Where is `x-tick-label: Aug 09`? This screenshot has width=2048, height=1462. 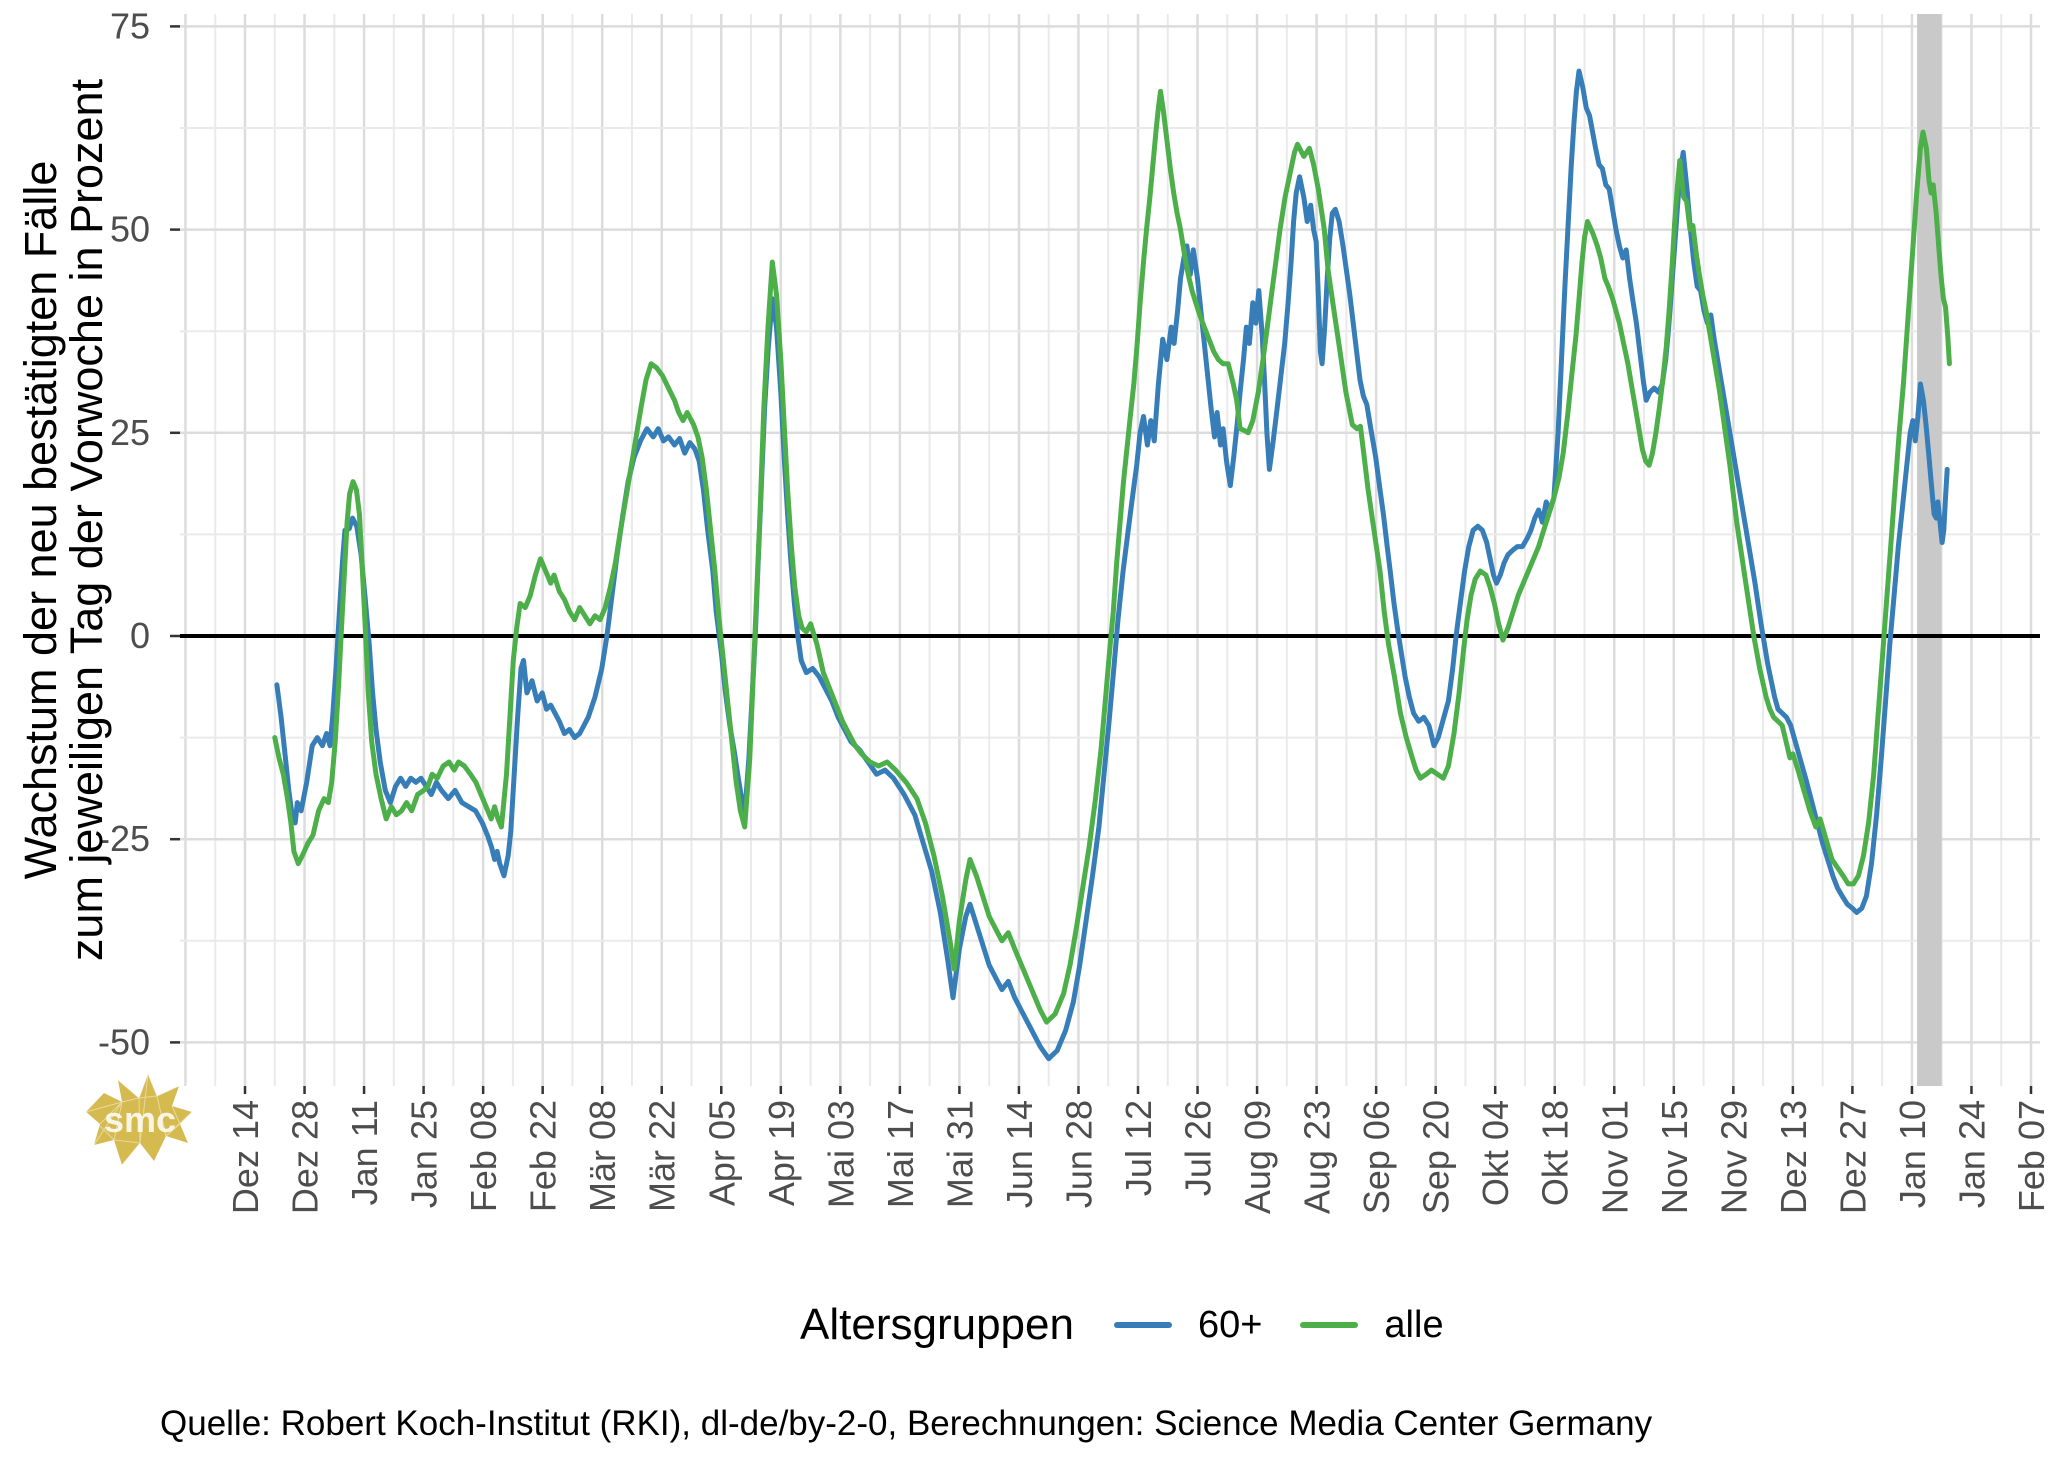
x-tick-label: Aug 09 is located at coordinates (1257, 1157).